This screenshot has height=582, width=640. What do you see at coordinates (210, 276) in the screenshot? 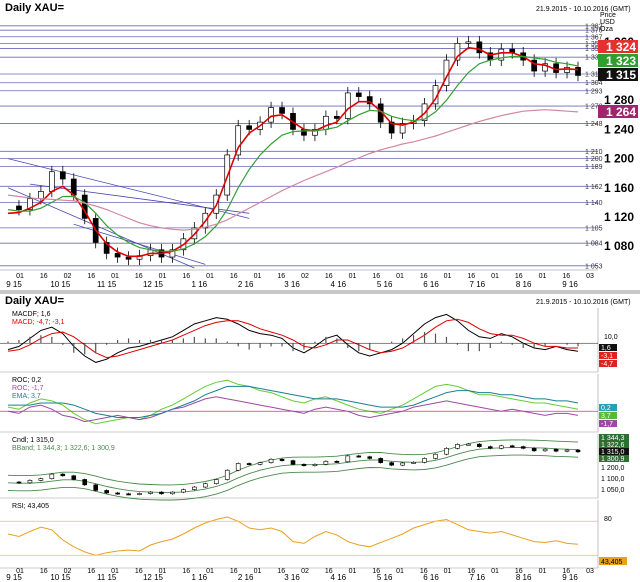
I see `x-top-tick-8: 01` at bounding box center [210, 276].